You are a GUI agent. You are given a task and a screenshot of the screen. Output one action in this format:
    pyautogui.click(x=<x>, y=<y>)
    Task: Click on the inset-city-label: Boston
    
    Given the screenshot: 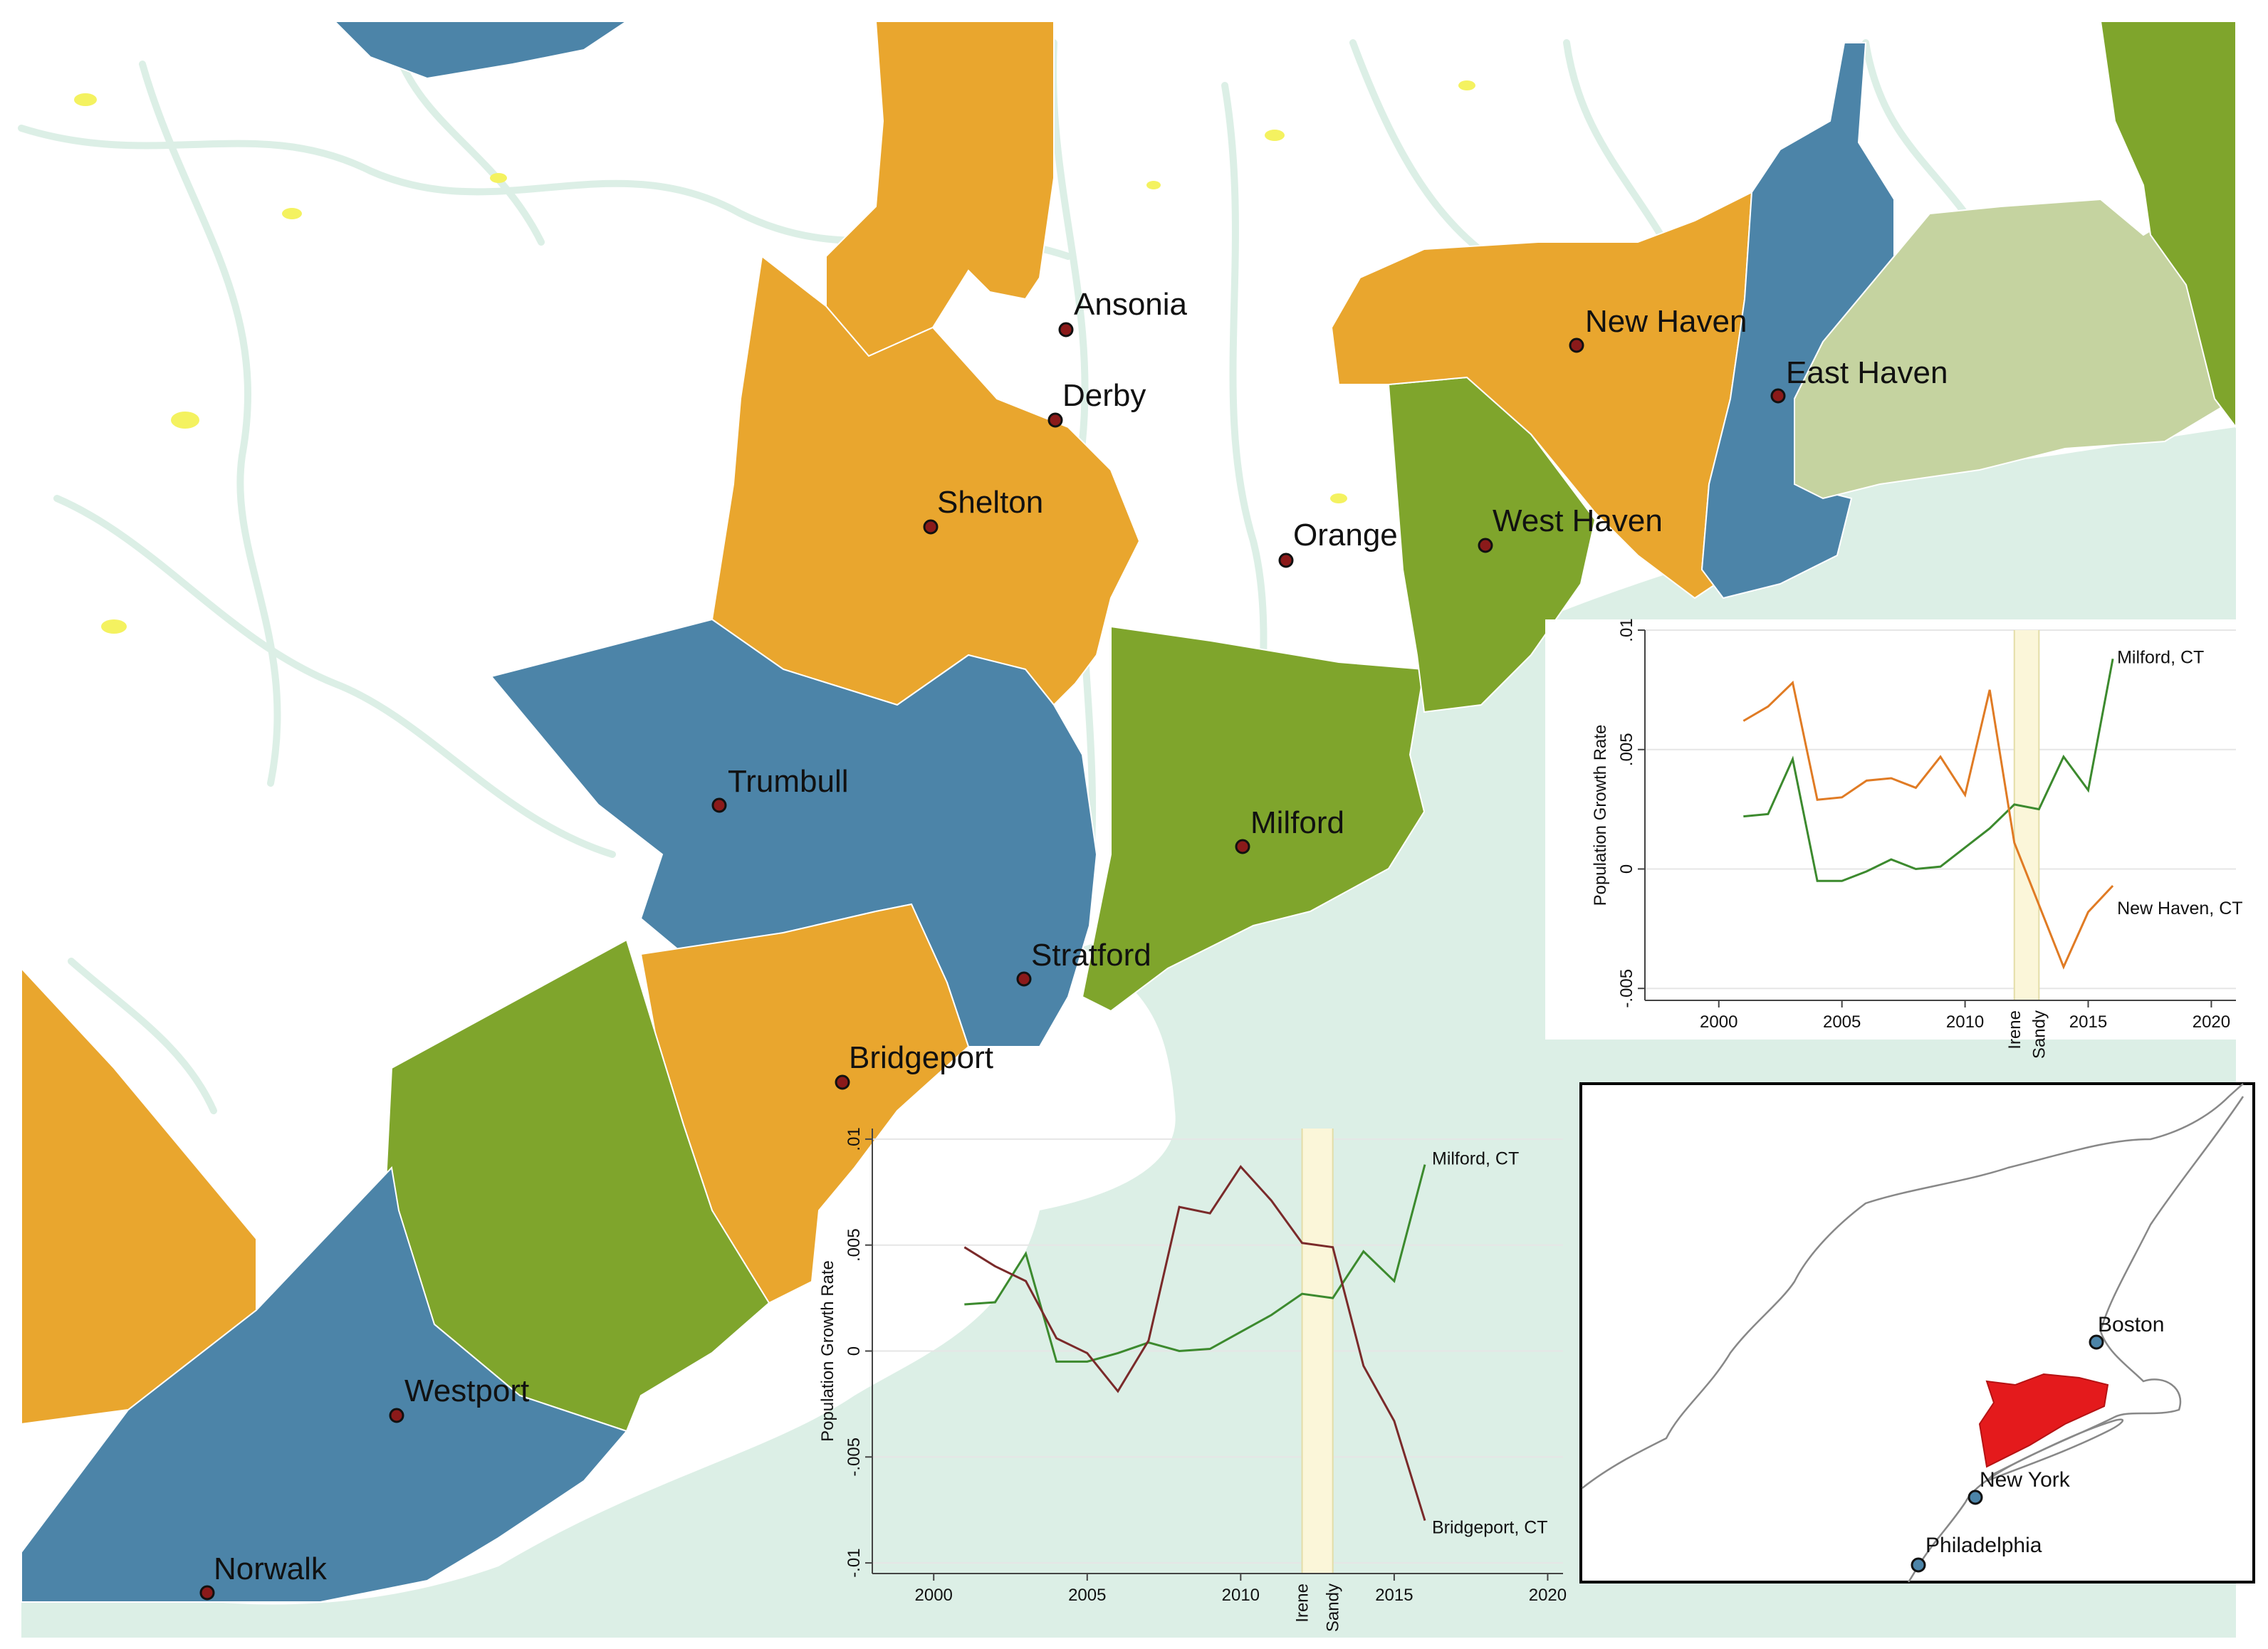 What is the action you would take?
    pyautogui.click(x=2131, y=1324)
    